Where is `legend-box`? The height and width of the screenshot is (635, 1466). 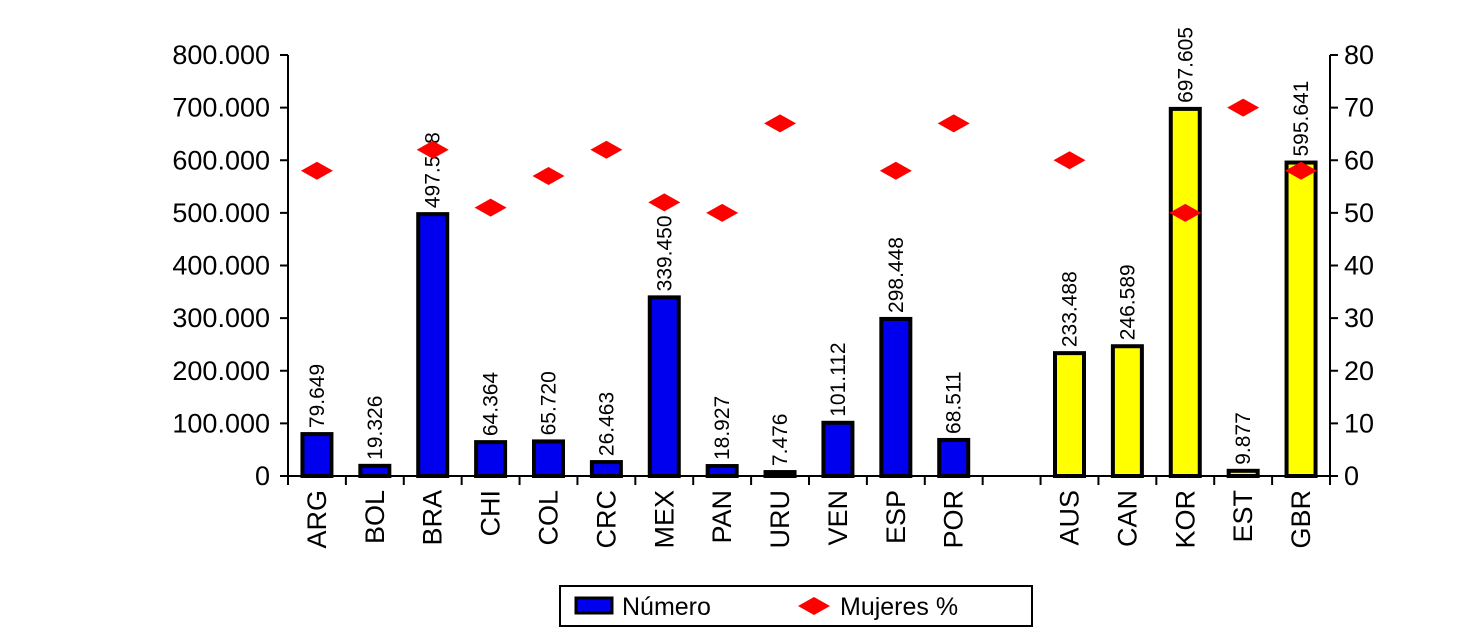
legend-box is located at coordinates (796, 606).